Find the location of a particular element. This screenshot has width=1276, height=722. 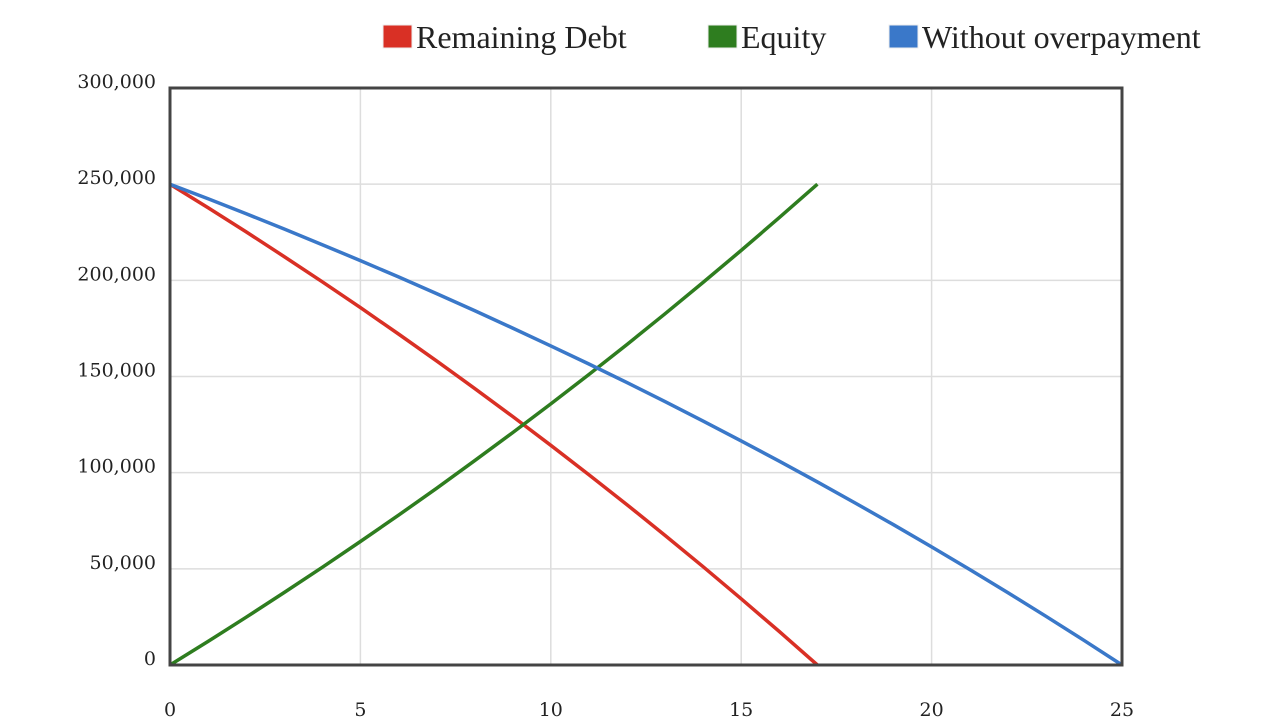

y-tick-label: 200,000 is located at coordinates (116, 274).